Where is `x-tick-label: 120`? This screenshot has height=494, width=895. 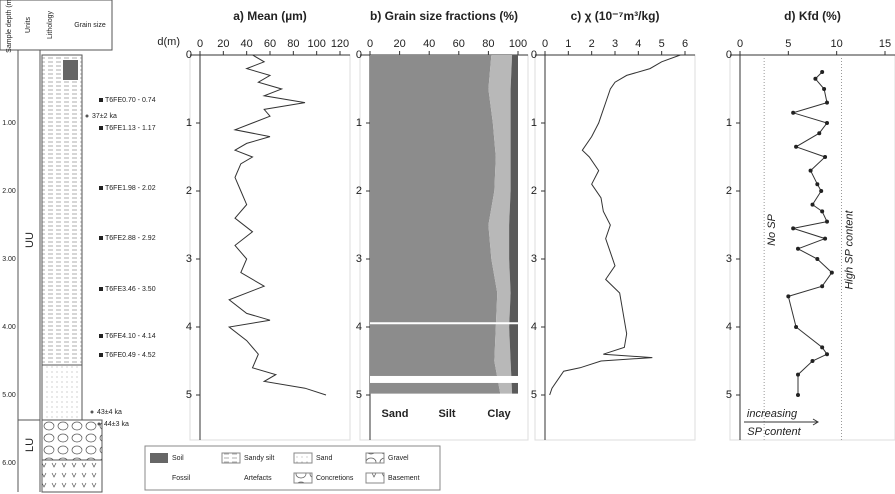
x-tick-label: 120 is located at coordinates (340, 44).